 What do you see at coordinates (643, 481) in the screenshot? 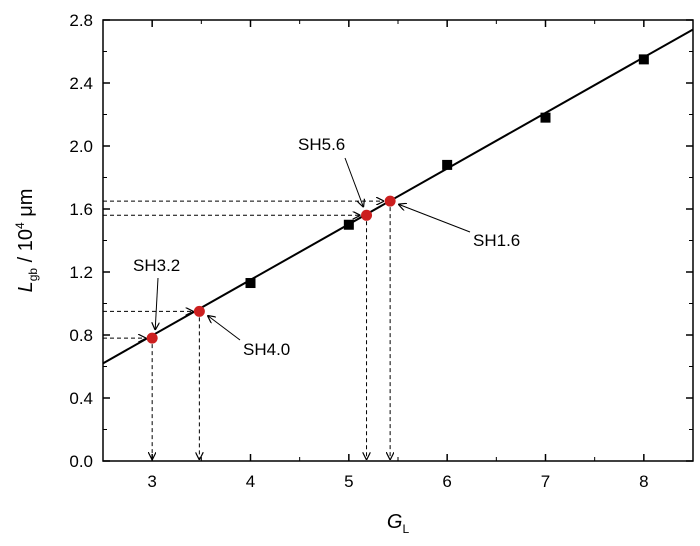
I see `x-tick-label: 8` at bounding box center [643, 481].